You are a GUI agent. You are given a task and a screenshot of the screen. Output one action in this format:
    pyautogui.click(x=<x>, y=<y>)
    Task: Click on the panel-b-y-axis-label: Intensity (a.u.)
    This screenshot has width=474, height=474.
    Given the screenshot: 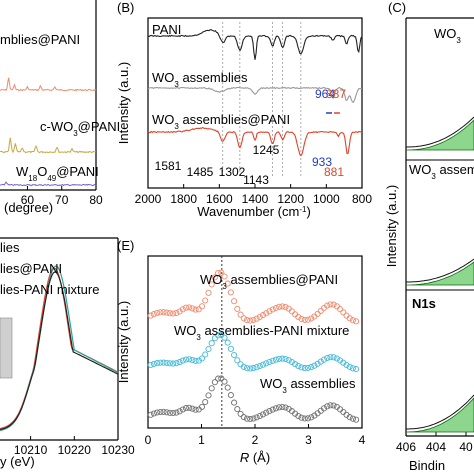 What is the action you would take?
    pyautogui.click(x=123, y=103)
    